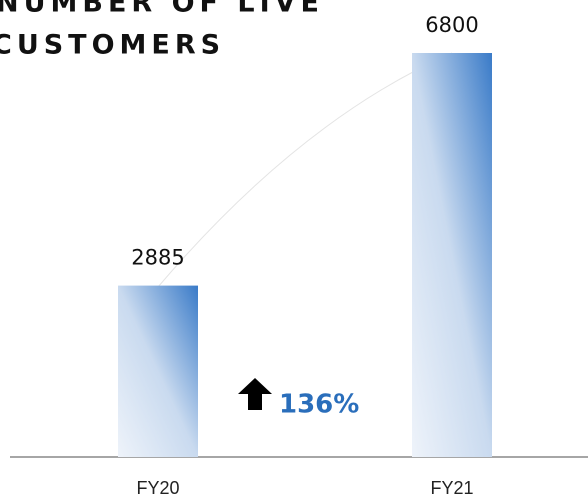 Image resolution: width=588 pixels, height=500 pixels. Describe the element at coordinates (319, 405) in the screenshot. I see `annotation: 136%` at that location.